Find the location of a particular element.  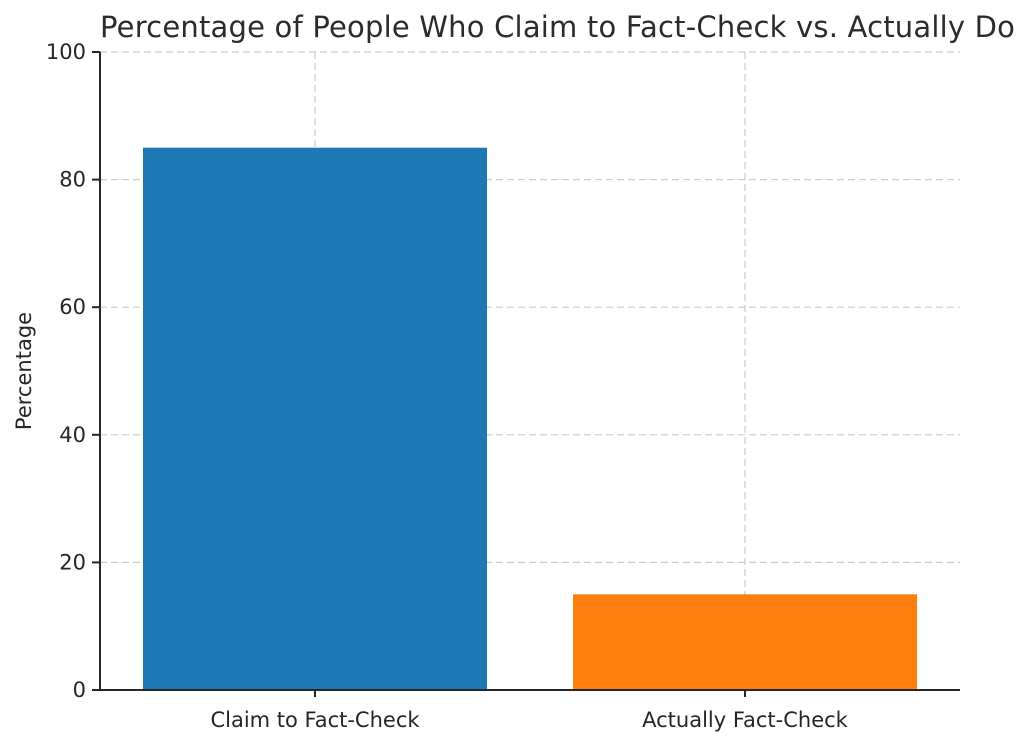

x-tick-label-actually-fact-check: Actually Fact-Check is located at coordinates (745, 720).